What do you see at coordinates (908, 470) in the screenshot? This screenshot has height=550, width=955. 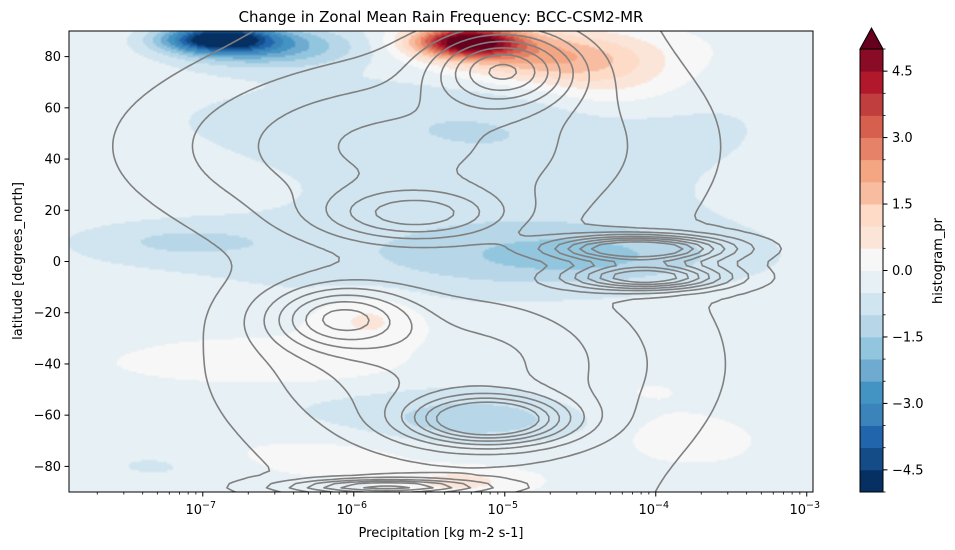 I see `colorbar-tick-label: −4.5` at bounding box center [908, 470].